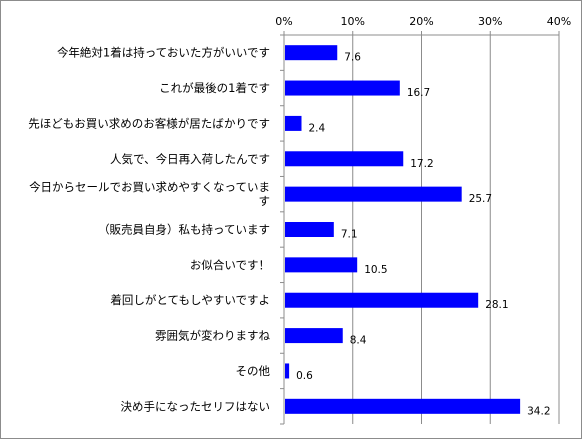 This screenshot has height=439, width=582. I want to click on tick-label: 30%, so click(490, 21).